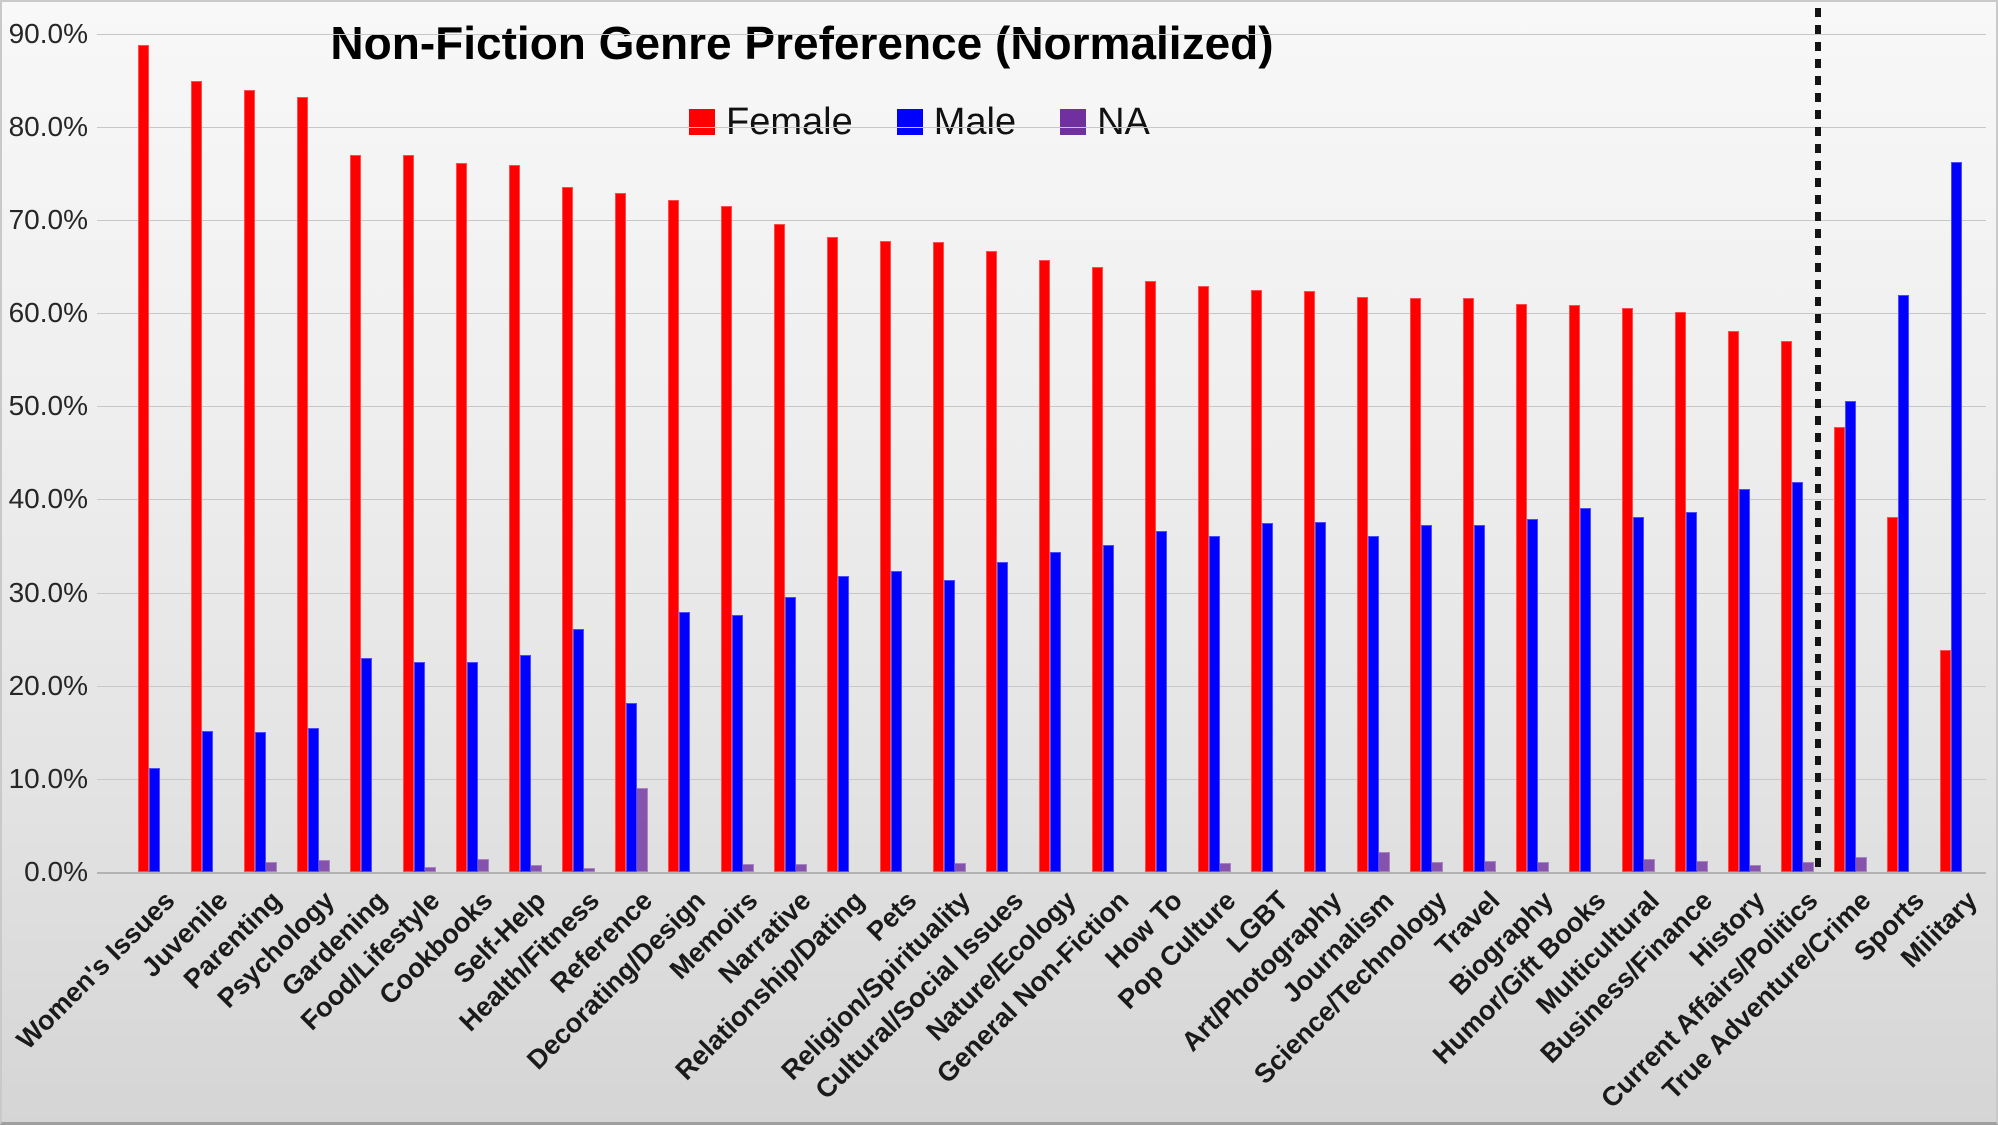 This screenshot has height=1125, width=1998. Describe the element at coordinates (48, 592) in the screenshot. I see `y-axis-tick-label: 30.0%` at that location.